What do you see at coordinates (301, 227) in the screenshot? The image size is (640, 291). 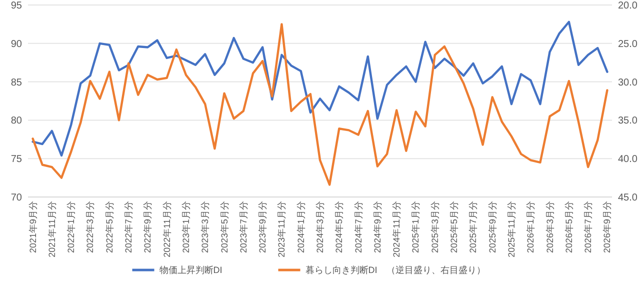 I see `x-tick-label: 2024年1月分` at bounding box center [301, 227].